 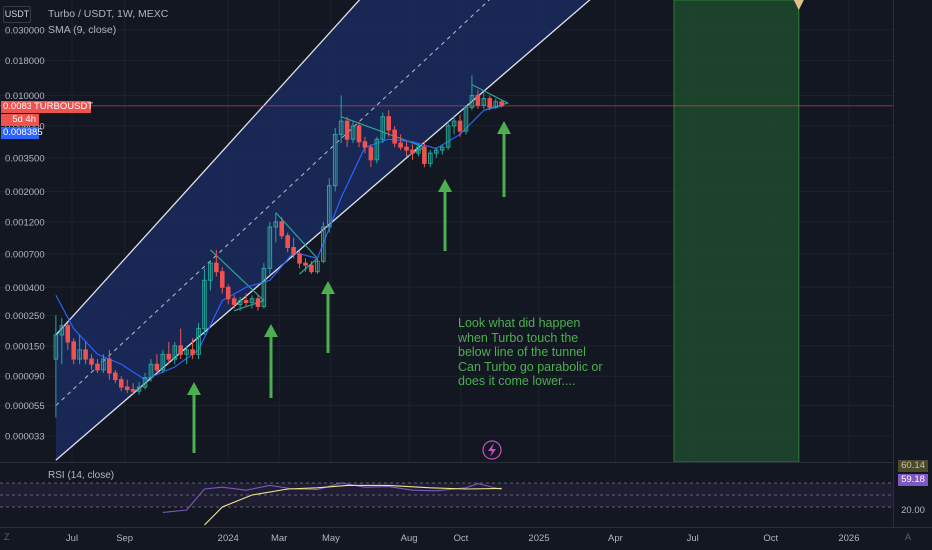 I want to click on price-tick-label: 0.000033, so click(x=25, y=437).